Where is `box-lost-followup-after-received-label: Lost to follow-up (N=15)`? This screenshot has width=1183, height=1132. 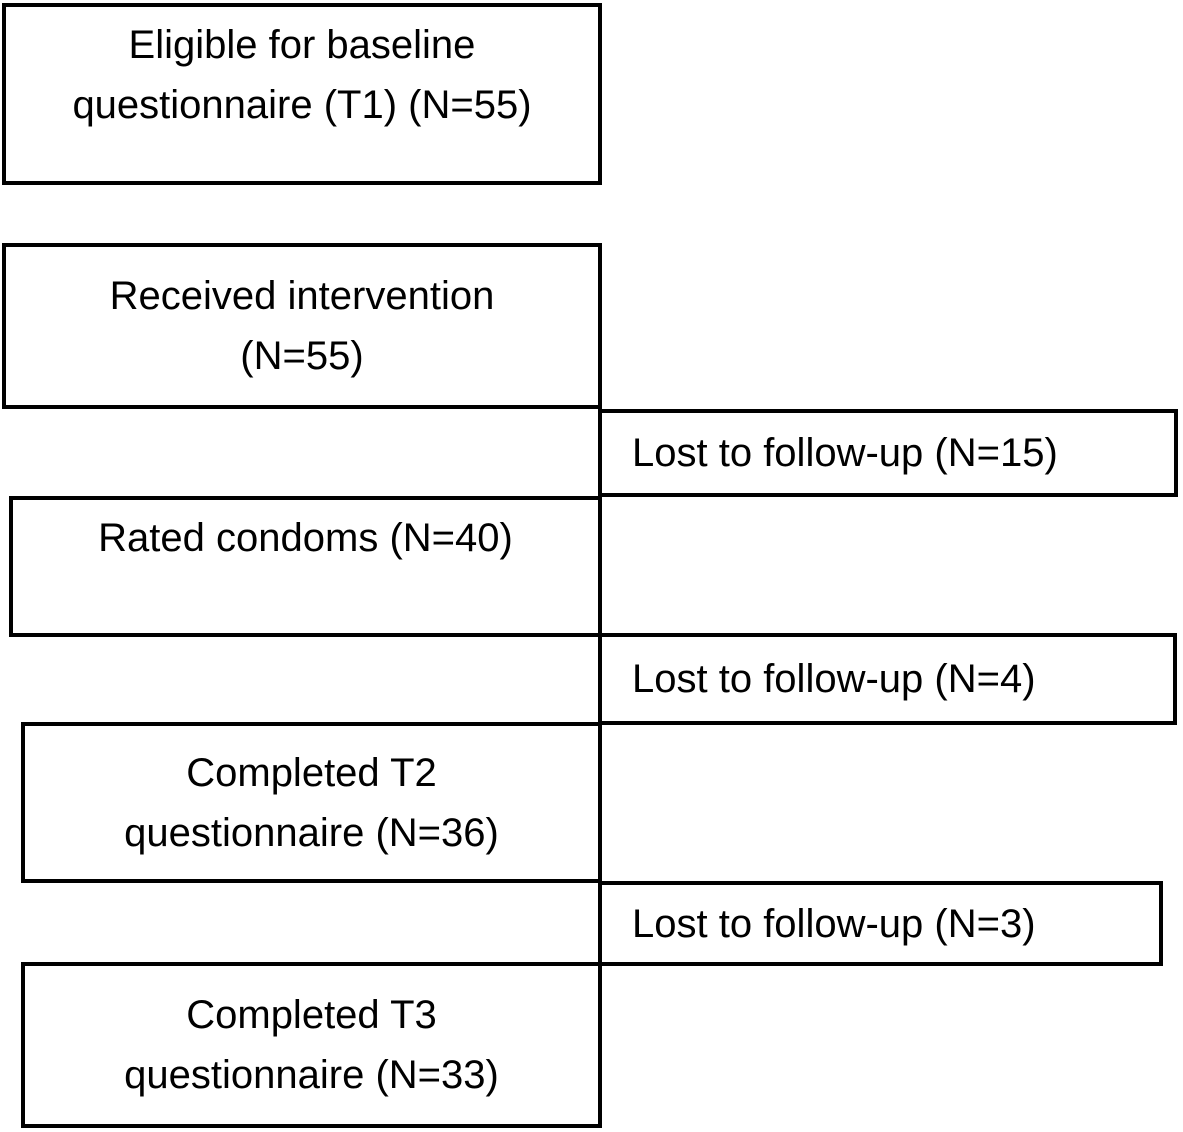 box-lost-followup-after-received-label: Lost to follow-up (N=15) is located at coordinates (845, 453).